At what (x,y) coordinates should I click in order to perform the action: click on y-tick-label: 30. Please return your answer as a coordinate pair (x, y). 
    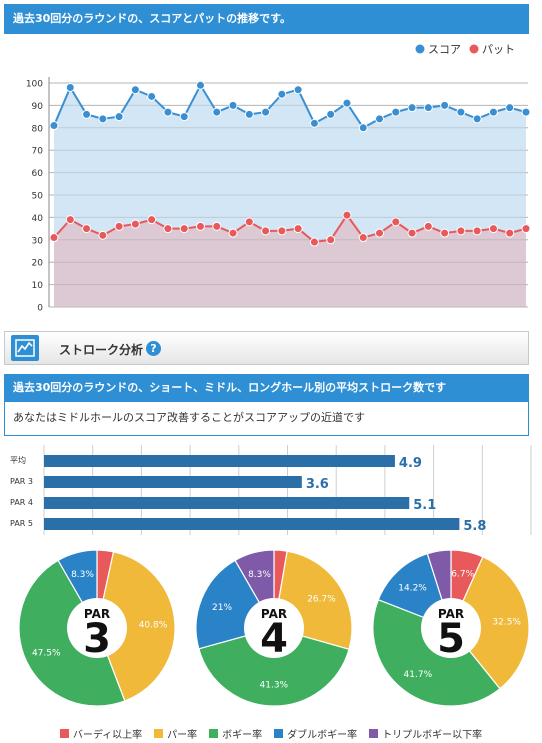
    Looking at the image, I should click on (38, 241).